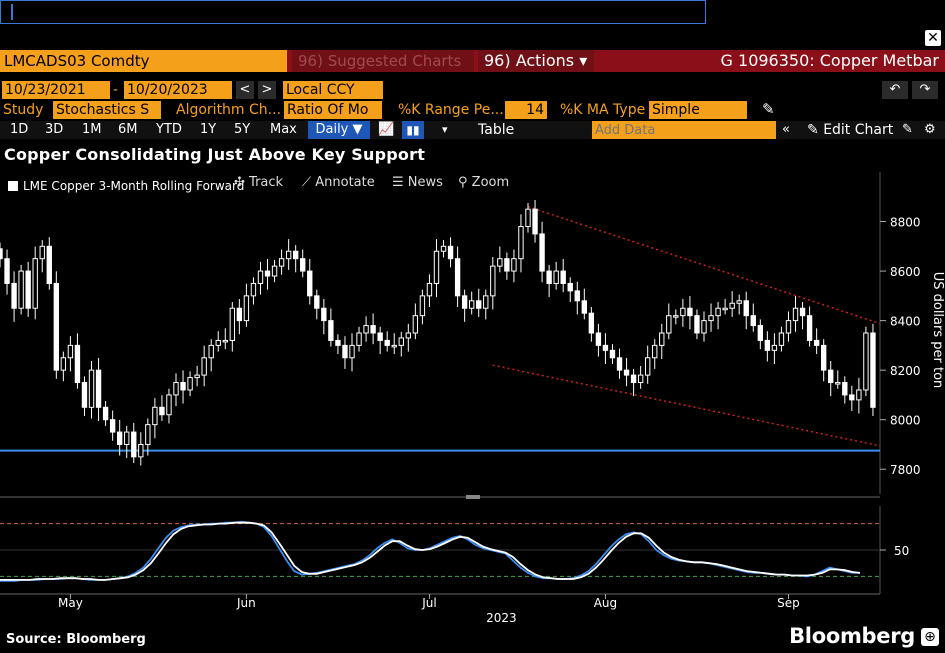 The width and height of the screenshot is (945, 653). I want to click on prev-period-button: <, so click(245, 90).